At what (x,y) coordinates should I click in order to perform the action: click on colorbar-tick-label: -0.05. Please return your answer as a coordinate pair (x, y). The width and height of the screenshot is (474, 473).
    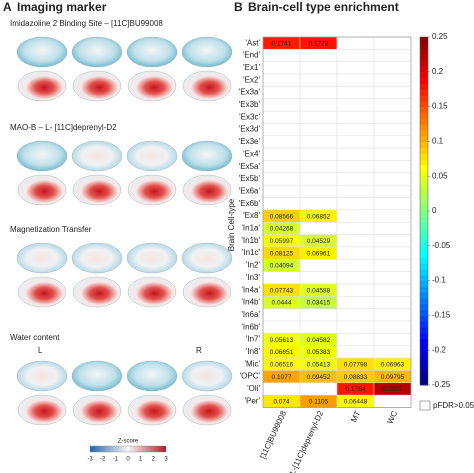
    Looking at the image, I should click on (441, 245).